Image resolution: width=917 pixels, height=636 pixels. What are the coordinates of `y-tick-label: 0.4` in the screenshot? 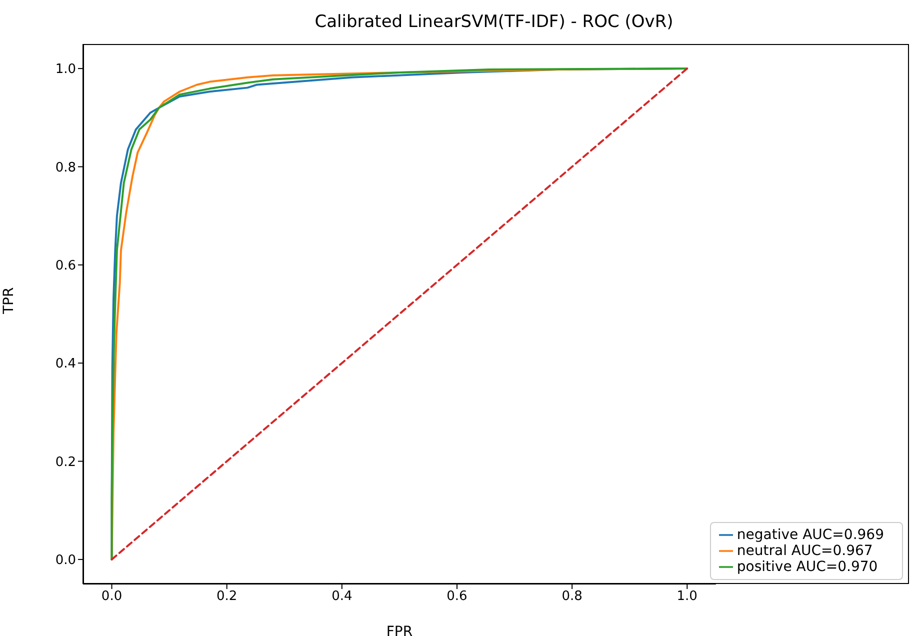 It's located at (65, 364).